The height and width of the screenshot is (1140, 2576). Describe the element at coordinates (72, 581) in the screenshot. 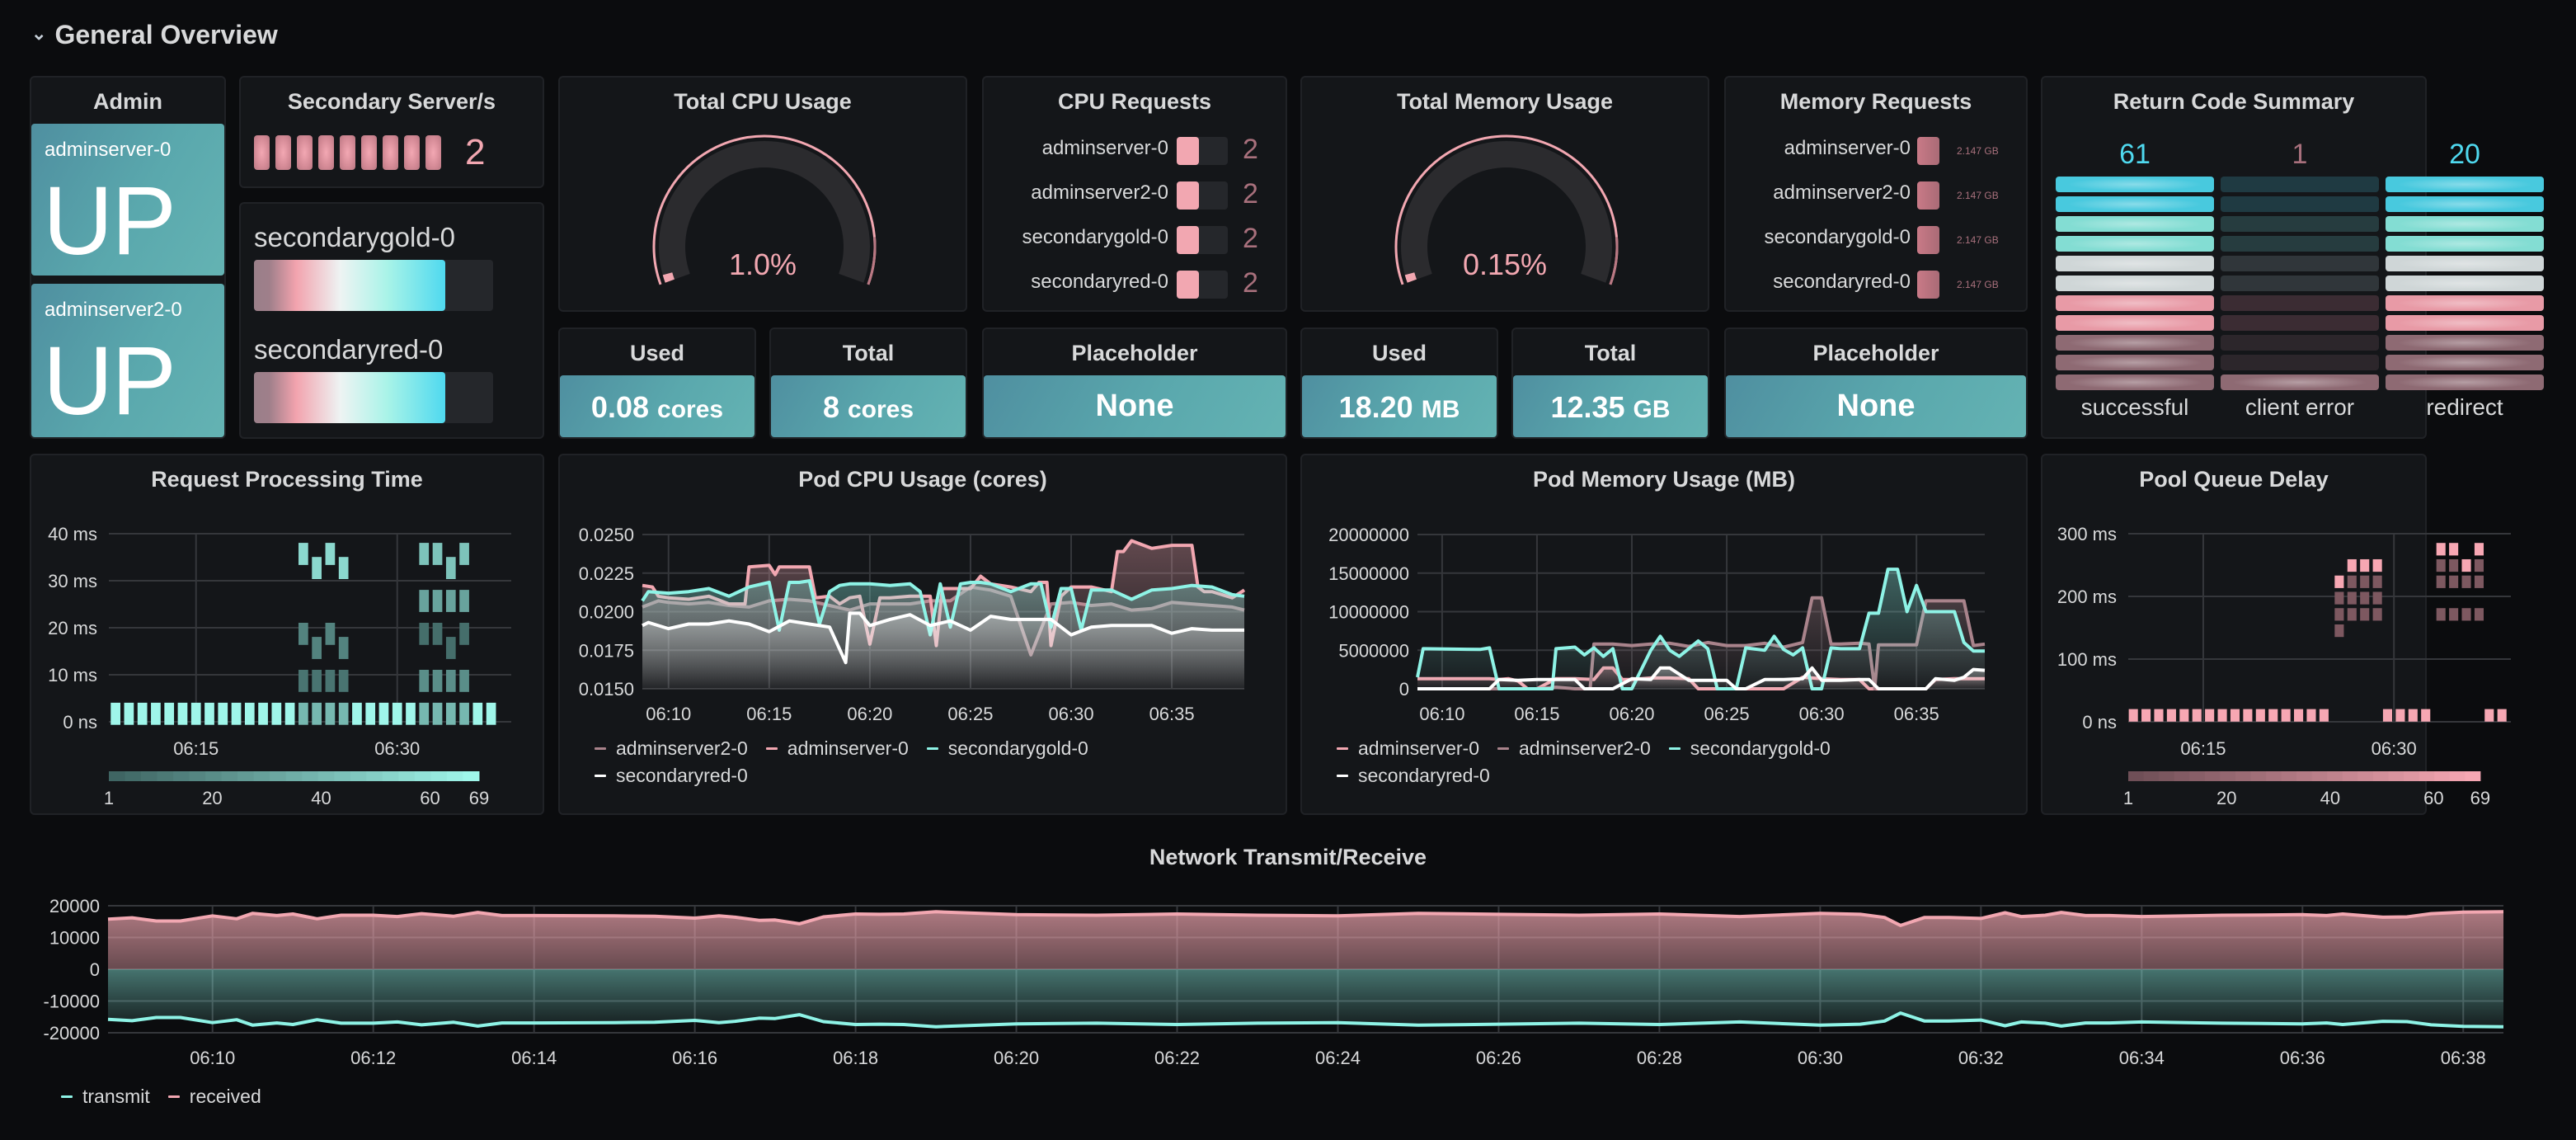

I see `y-tick-label: 30 ms` at that location.